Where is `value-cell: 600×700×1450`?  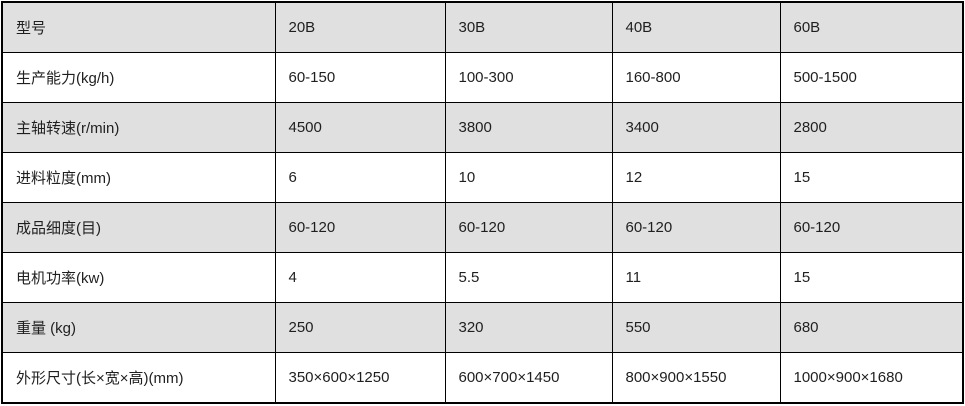
value-cell: 600×700×1450 is located at coordinates (528, 378).